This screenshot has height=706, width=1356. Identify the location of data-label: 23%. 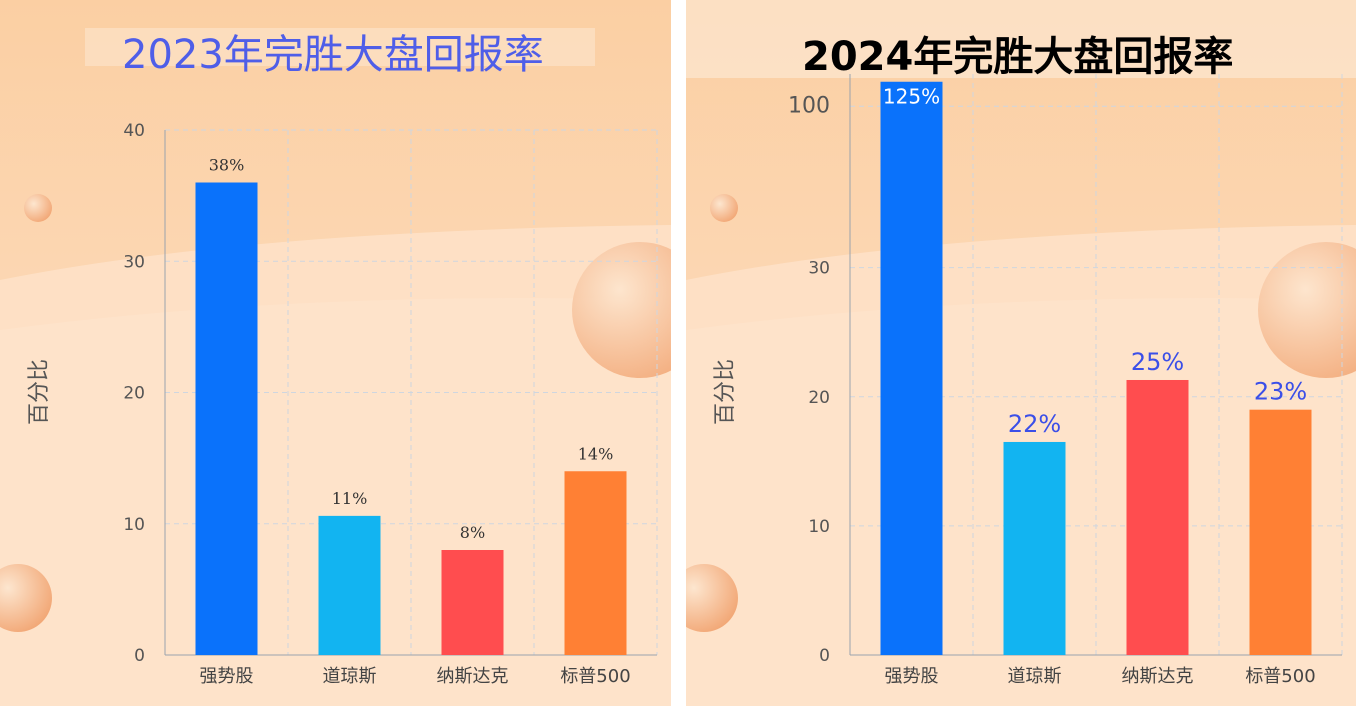
(1280, 392).